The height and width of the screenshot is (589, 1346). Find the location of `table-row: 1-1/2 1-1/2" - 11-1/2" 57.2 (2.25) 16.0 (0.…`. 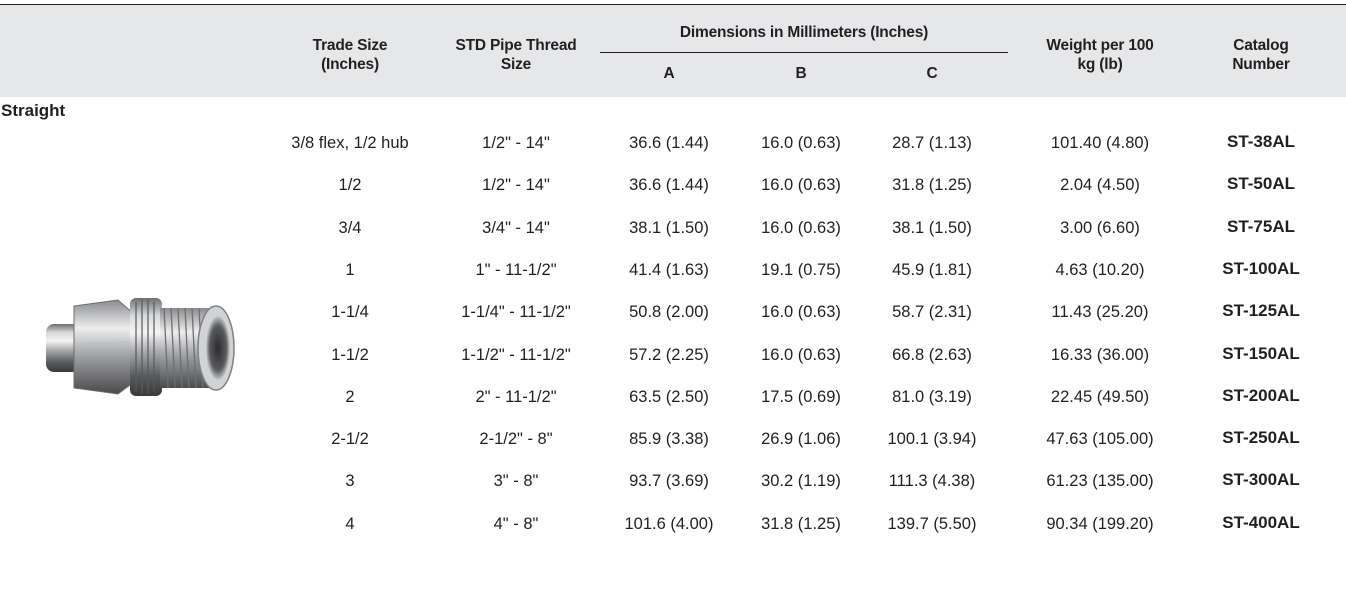

table-row: 1-1/2 1-1/2" - 11-1/2" 57.2 (2.25) 16.0 (0.… is located at coordinates (673, 365).